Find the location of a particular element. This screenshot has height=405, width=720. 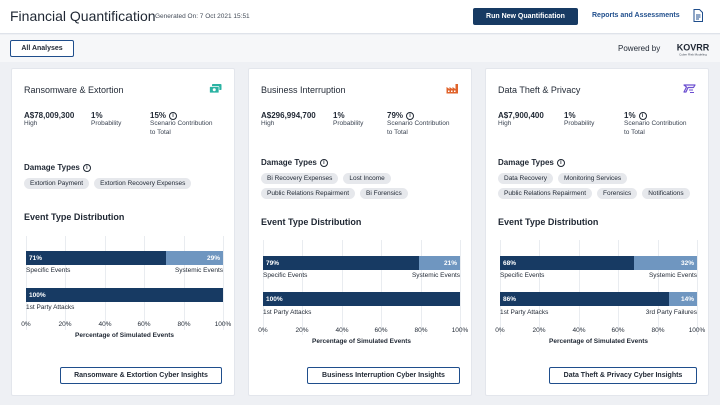

contribution-value: 15% is located at coordinates (158, 115).